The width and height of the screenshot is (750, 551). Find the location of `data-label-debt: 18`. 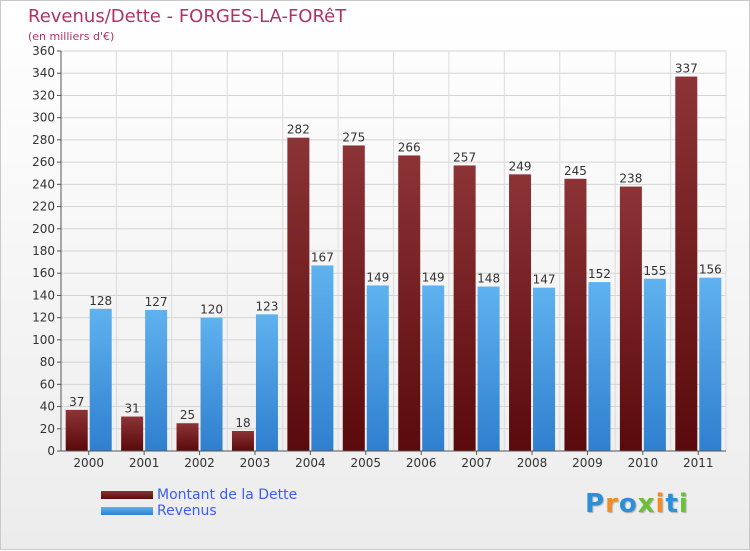

data-label-debt: 18 is located at coordinates (242, 423).